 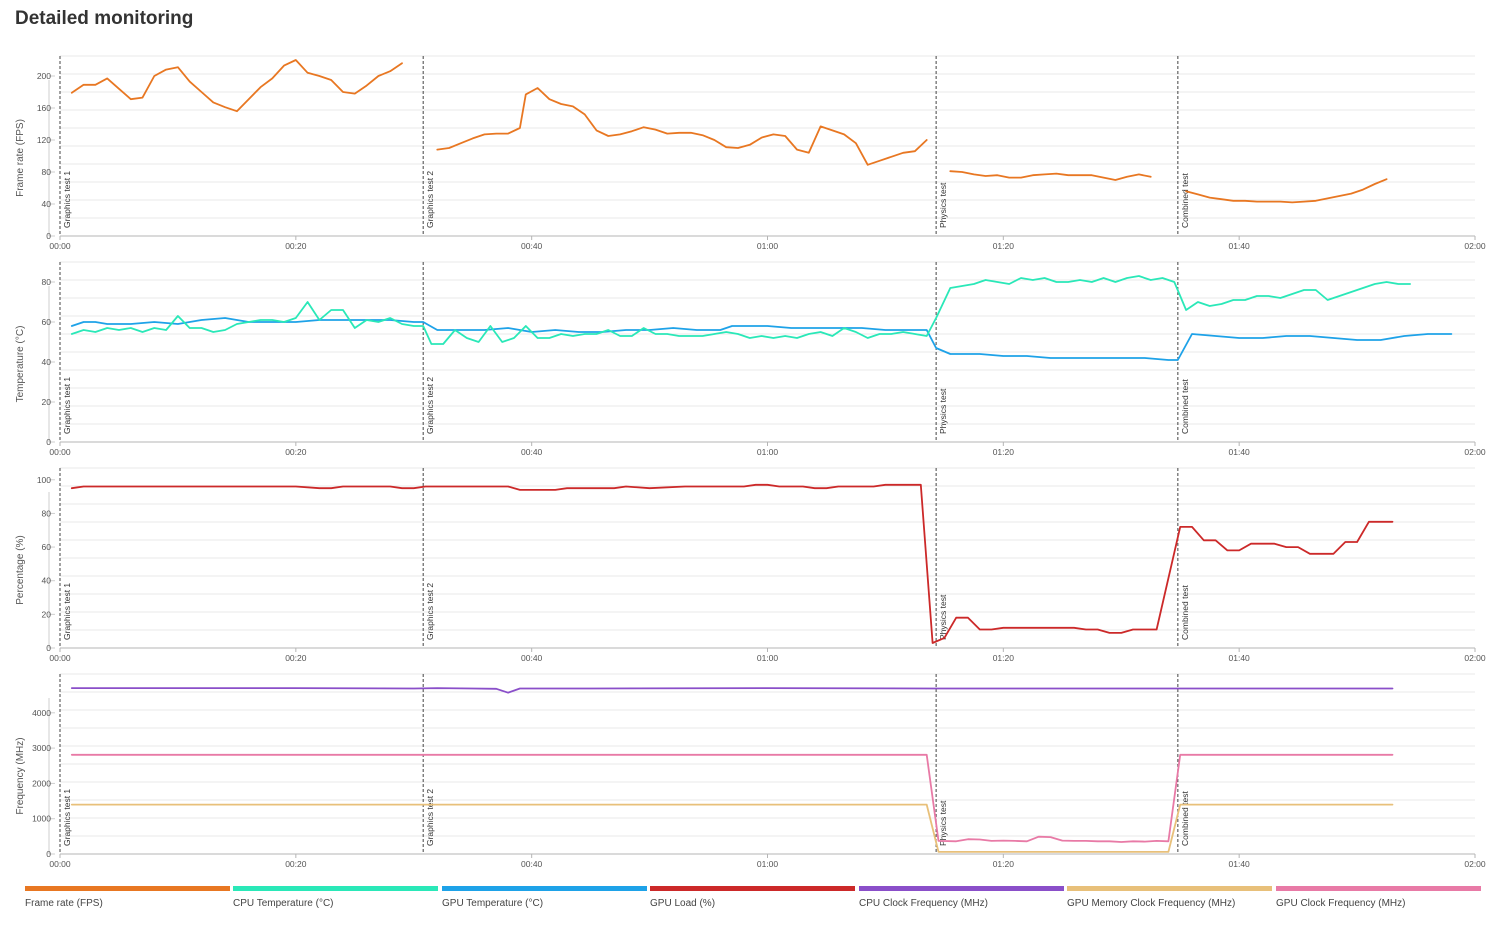 I want to click on legend-swatch-gpu-temperature, so click(x=544, y=888).